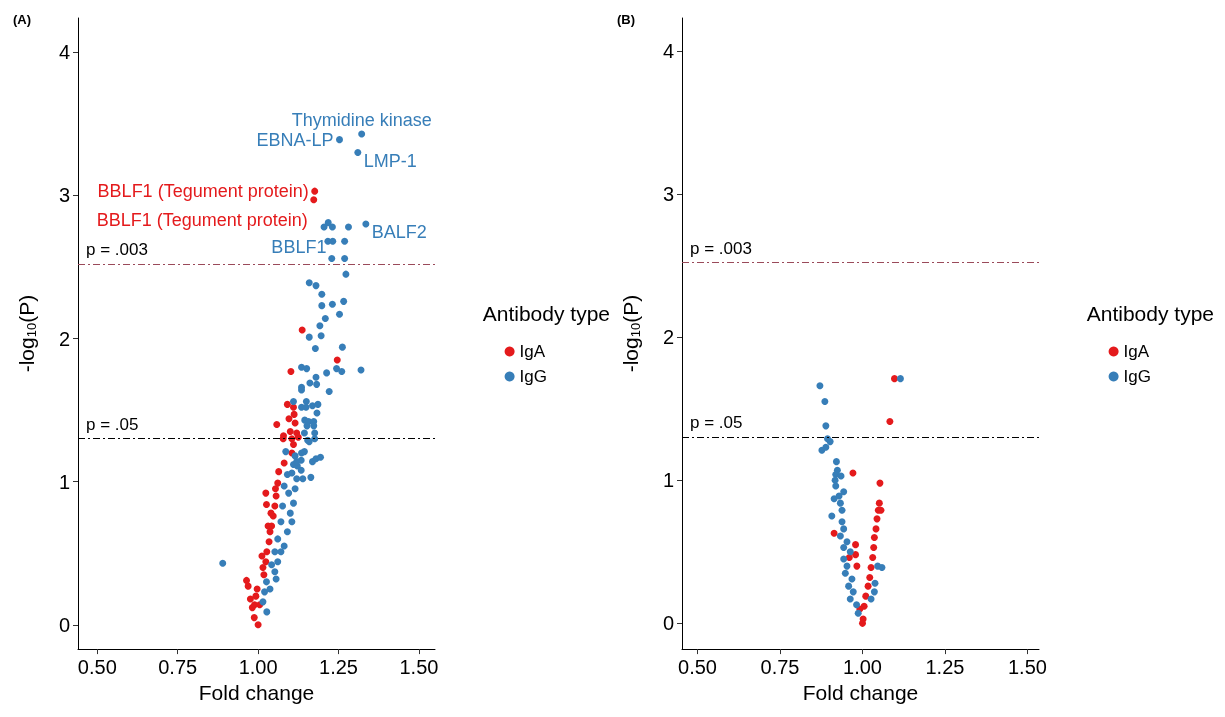 This screenshot has width=1225, height=717. What do you see at coordinates (299, 246) in the screenshot?
I see `annotation: BBLF1` at bounding box center [299, 246].